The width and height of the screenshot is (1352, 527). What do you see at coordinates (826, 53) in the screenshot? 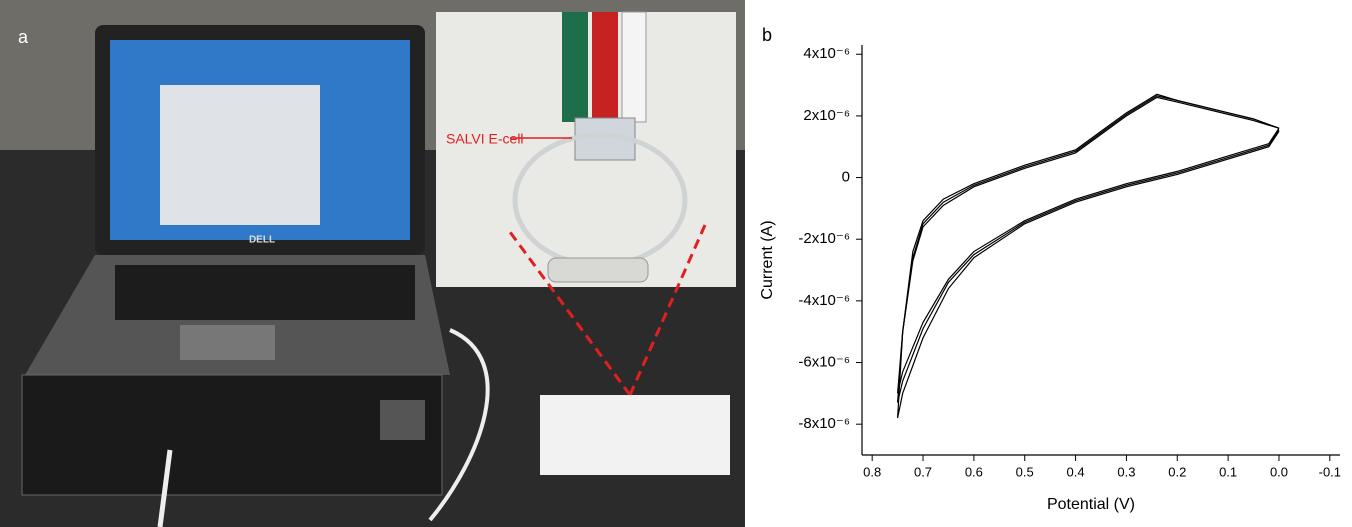
I see `y-tick-label: 4x10⁻⁶` at bounding box center [826, 53].